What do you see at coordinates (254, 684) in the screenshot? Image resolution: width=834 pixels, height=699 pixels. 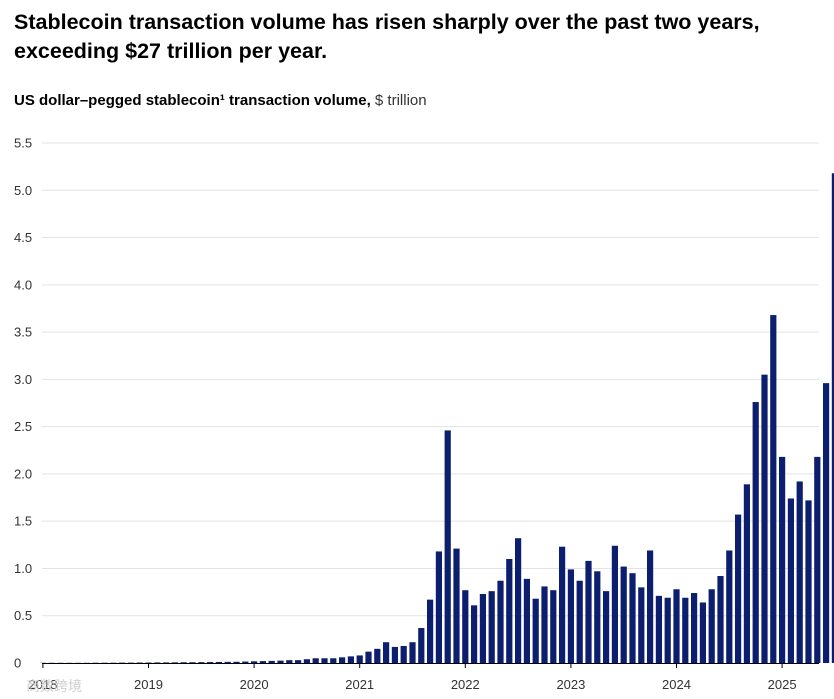 I see `x-tick-label: 2020` at bounding box center [254, 684].